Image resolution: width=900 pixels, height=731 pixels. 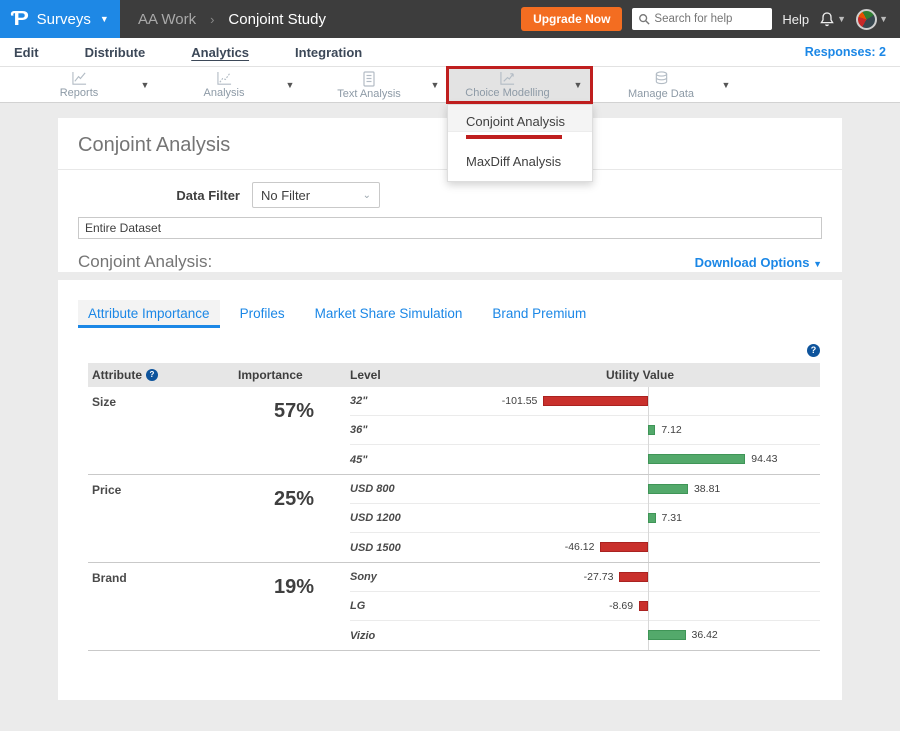 What do you see at coordinates (109, 578) in the screenshot?
I see `attribute-name: Brand` at bounding box center [109, 578].